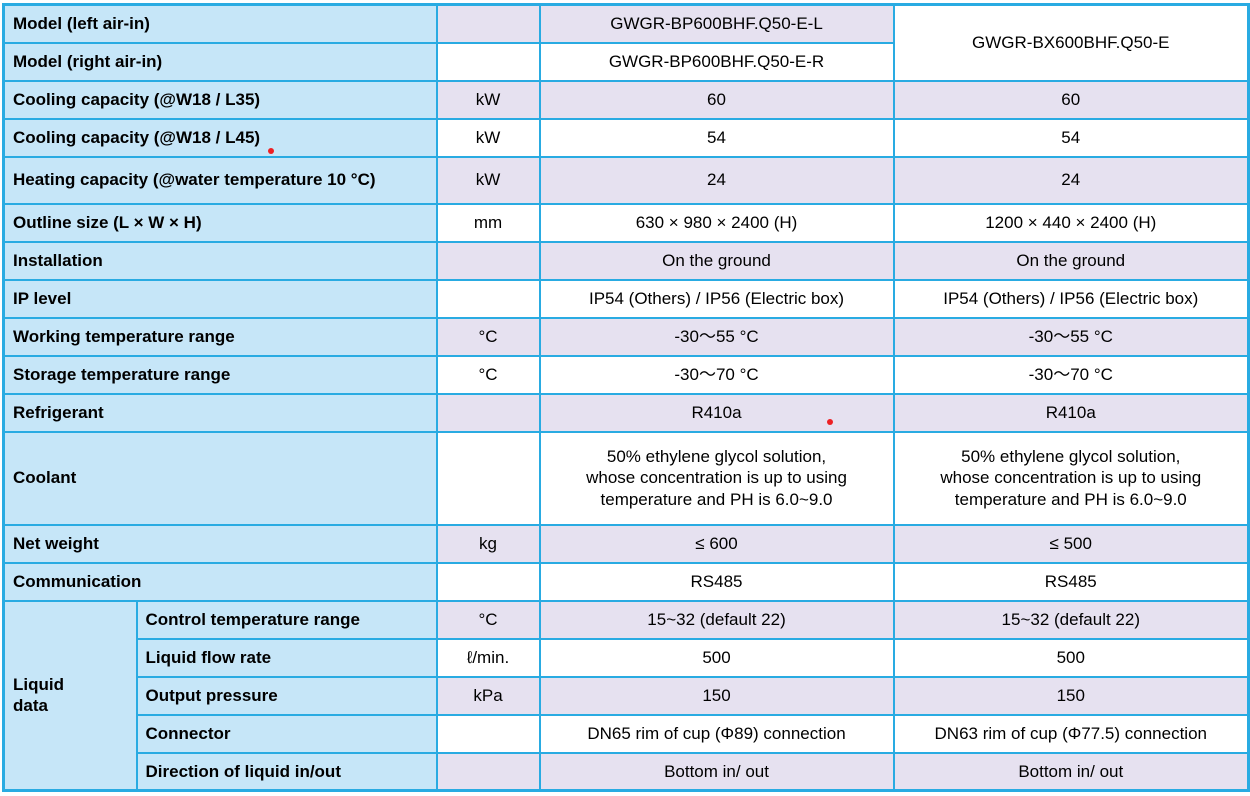  I want to click on row-label: Cooling capacity (@W18 / L45), so click(220, 137).